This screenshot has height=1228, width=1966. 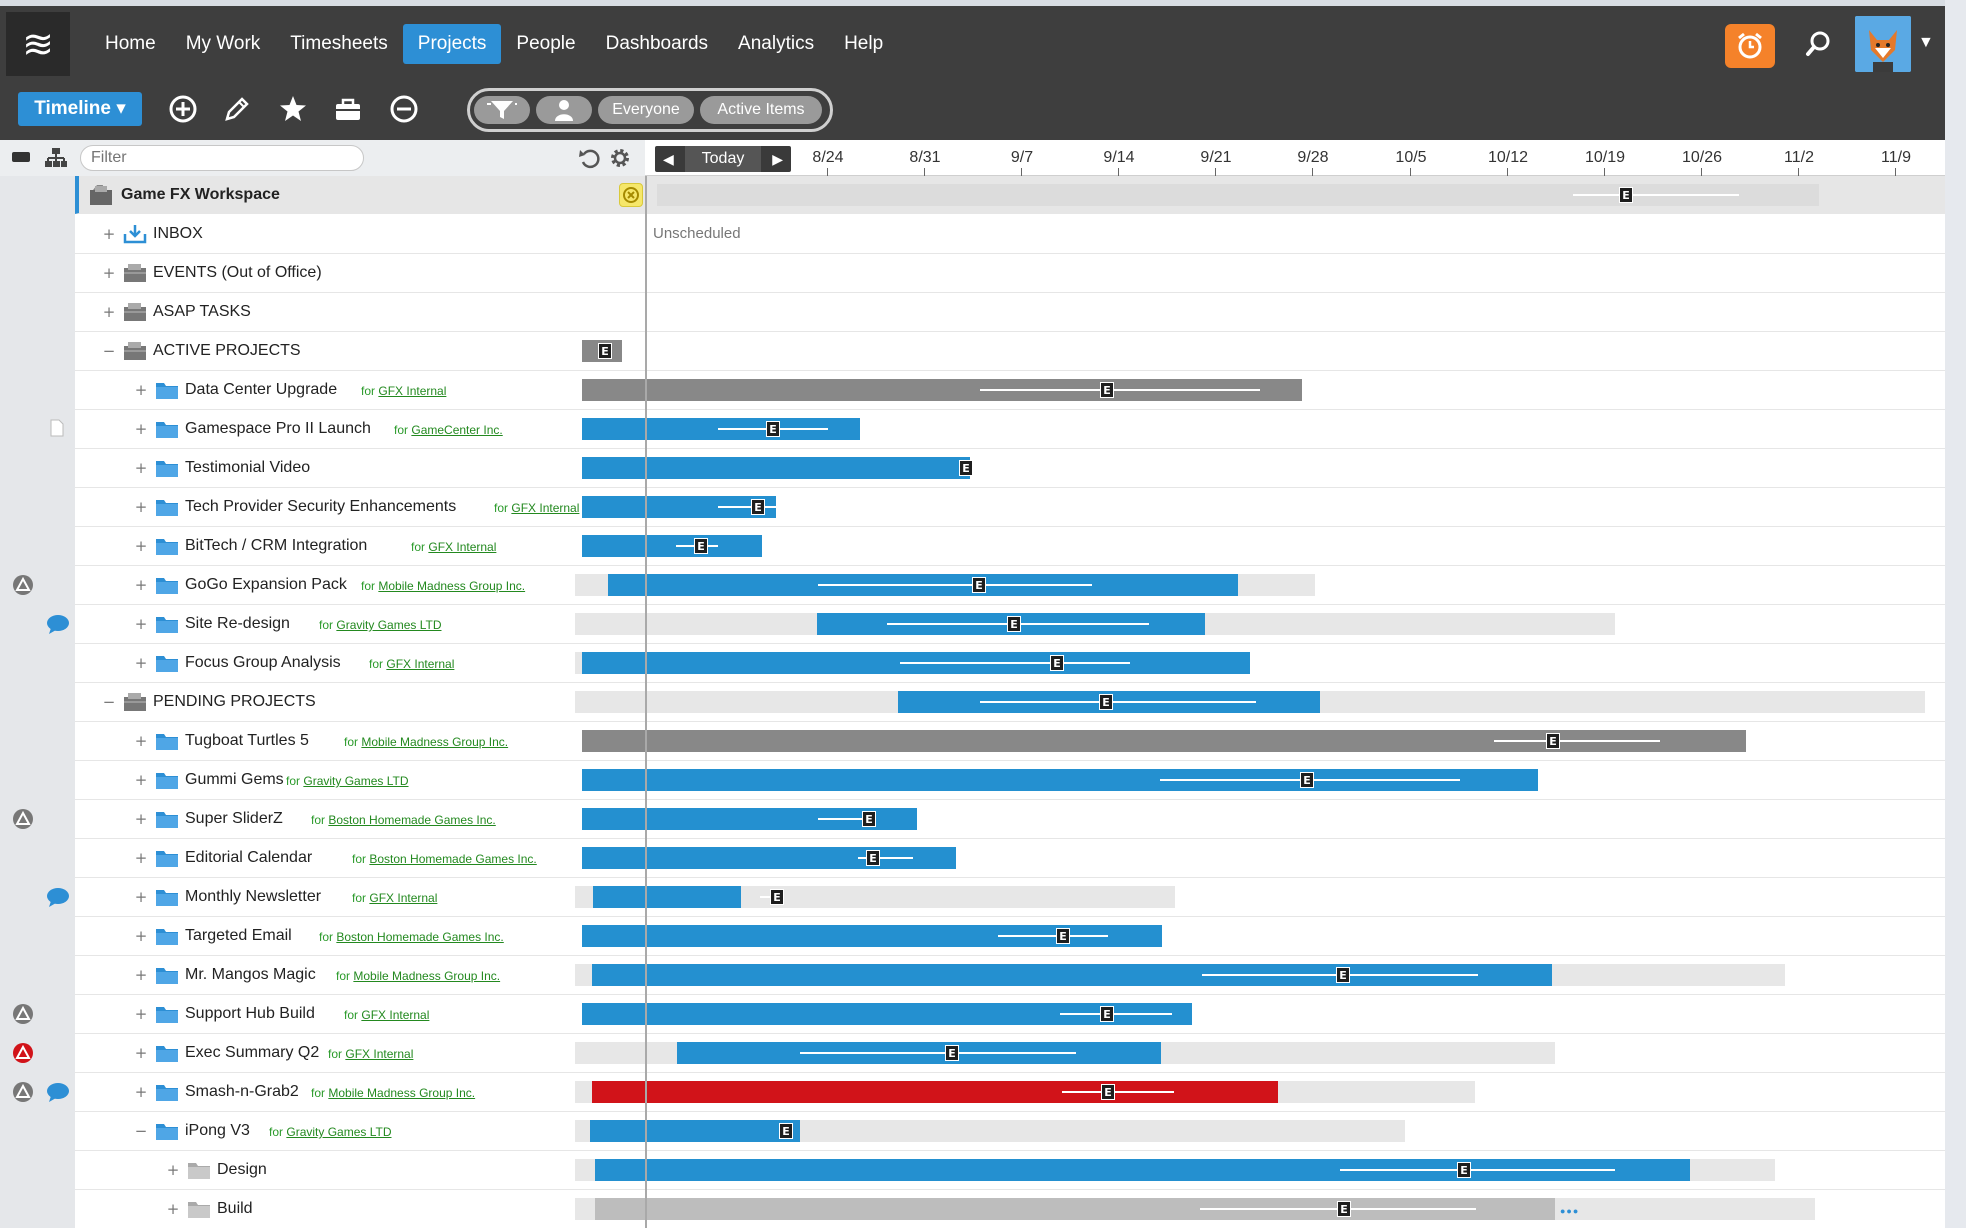 I want to click on undo-icon, so click(x=590, y=160).